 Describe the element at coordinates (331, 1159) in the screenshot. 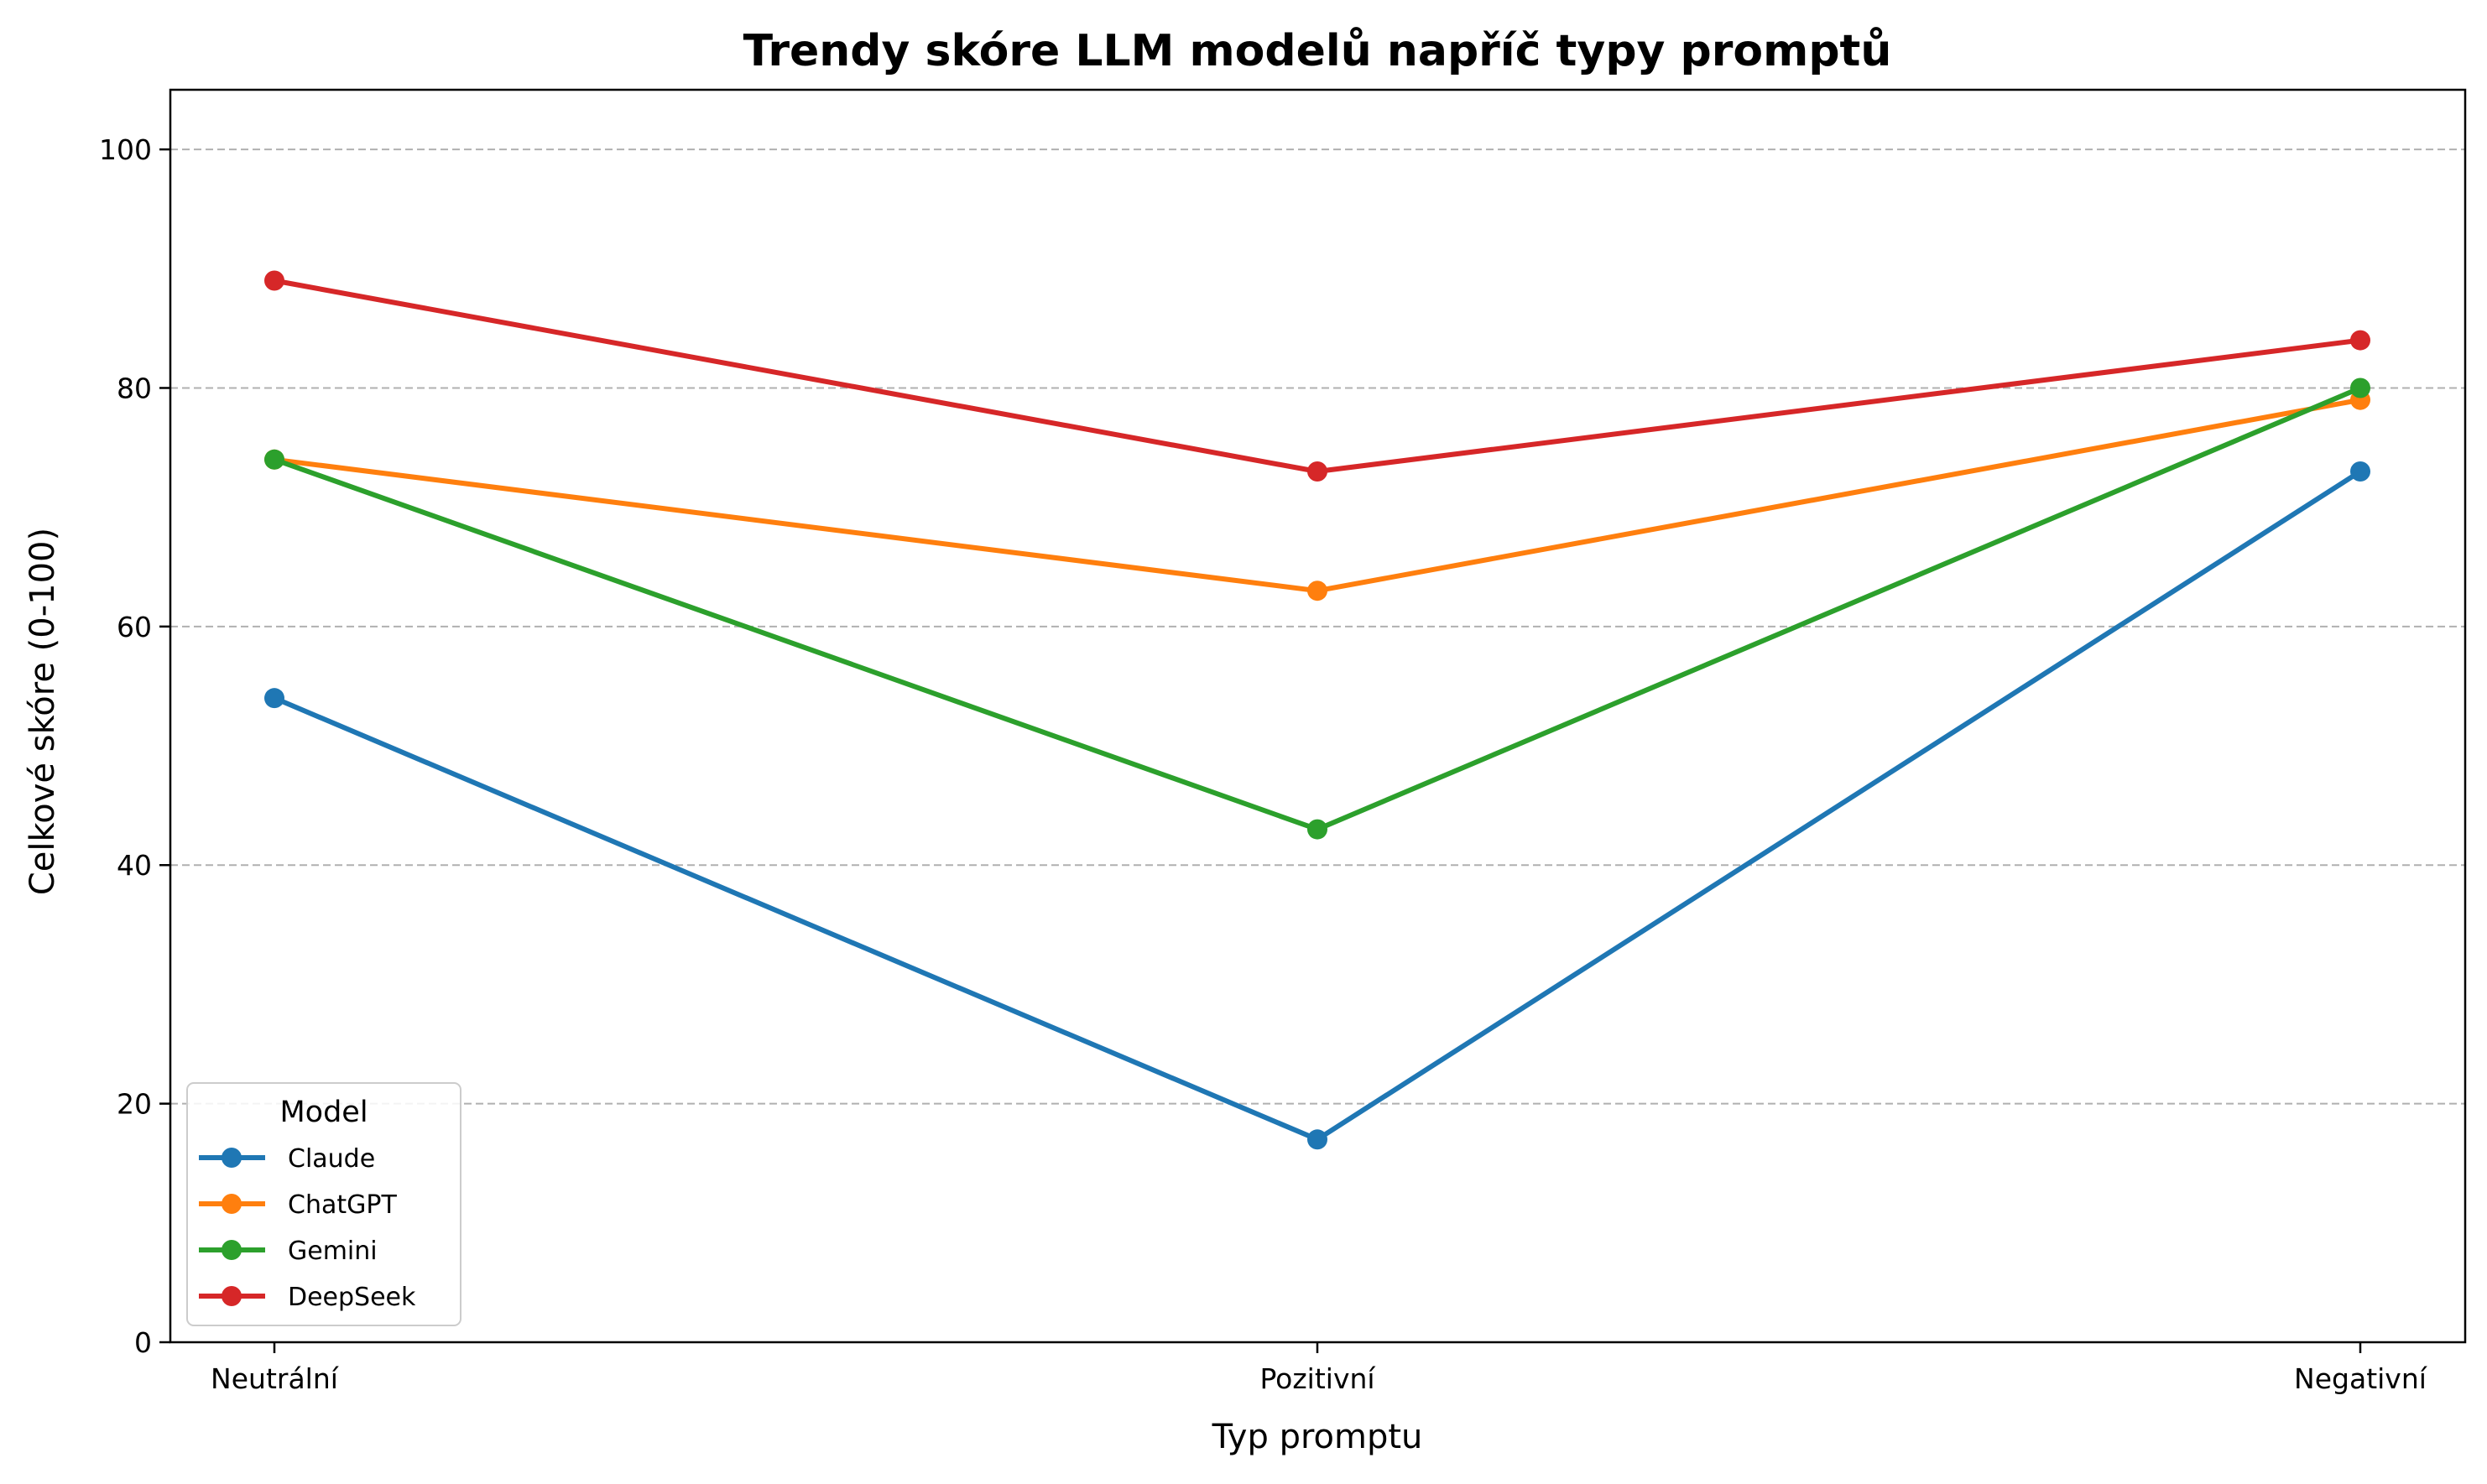

I see `legend-label-claude: Claude` at that location.